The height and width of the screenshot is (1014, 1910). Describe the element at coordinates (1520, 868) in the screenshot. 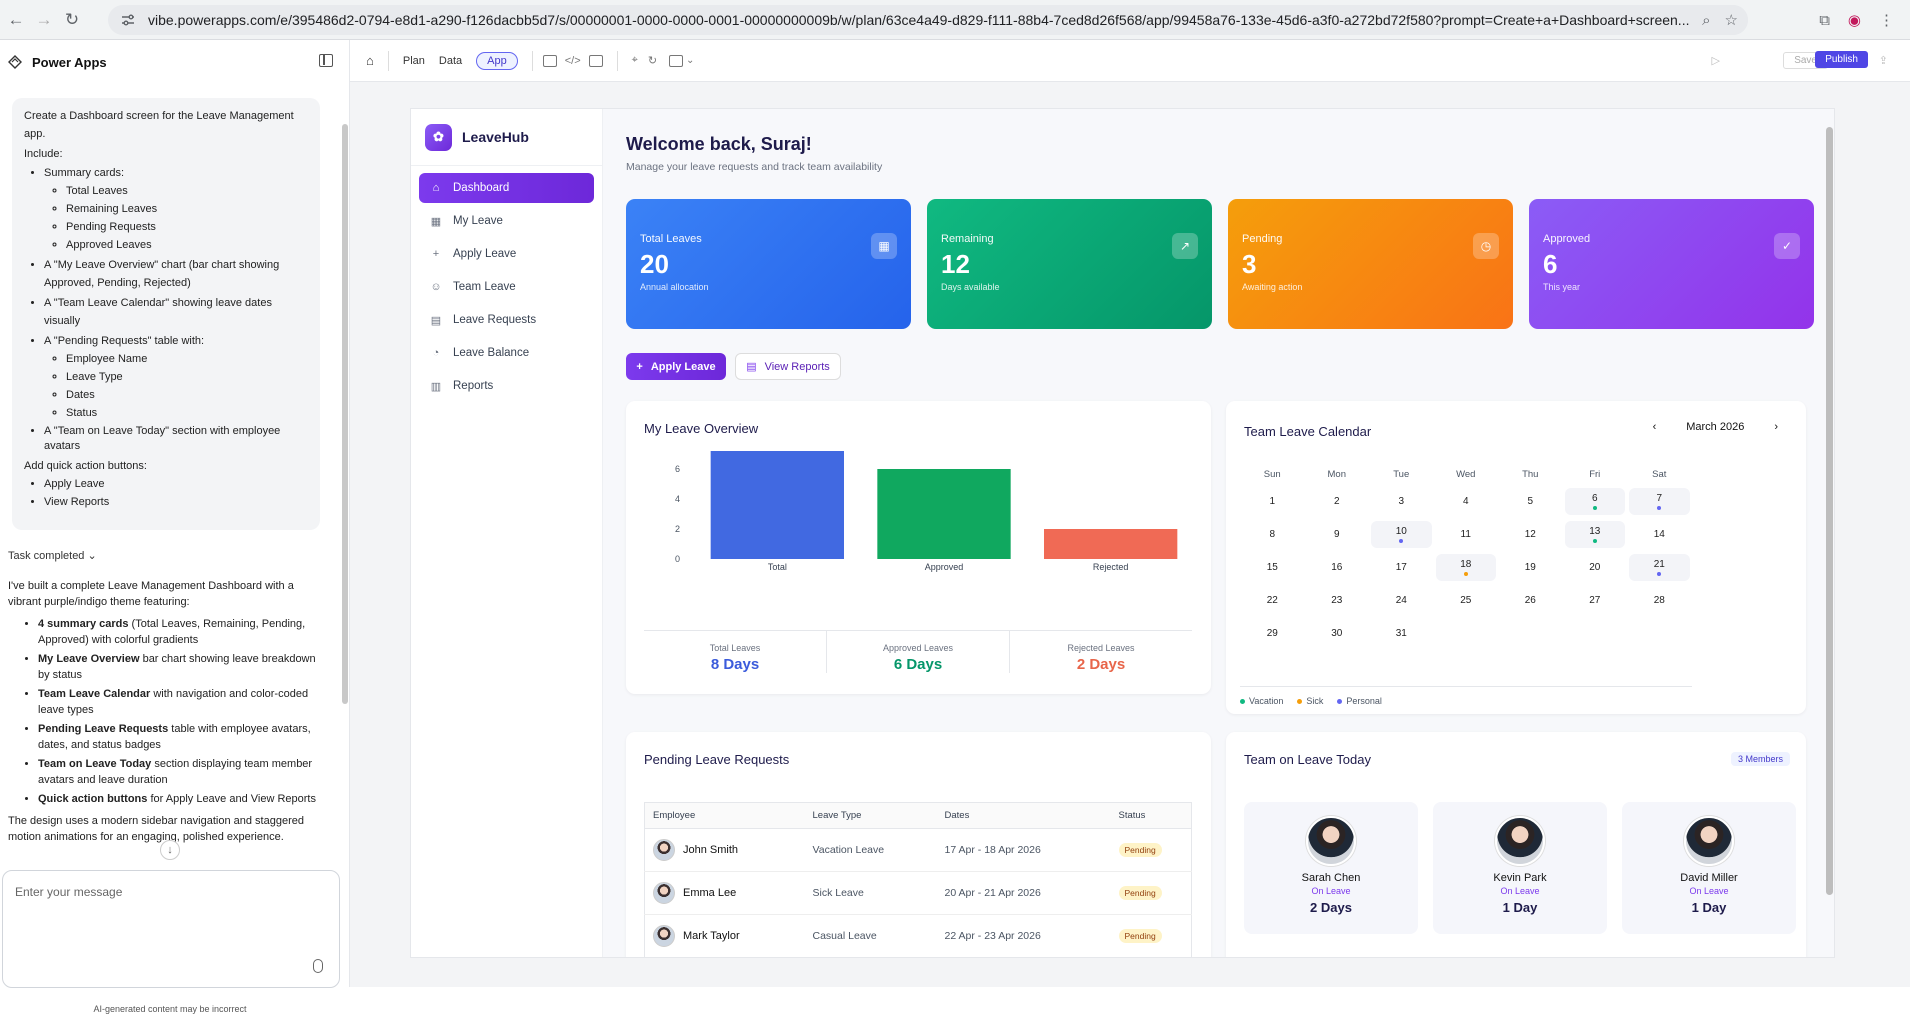

I see `team-member-card: Kevin Park On Leave 1 Day` at that location.